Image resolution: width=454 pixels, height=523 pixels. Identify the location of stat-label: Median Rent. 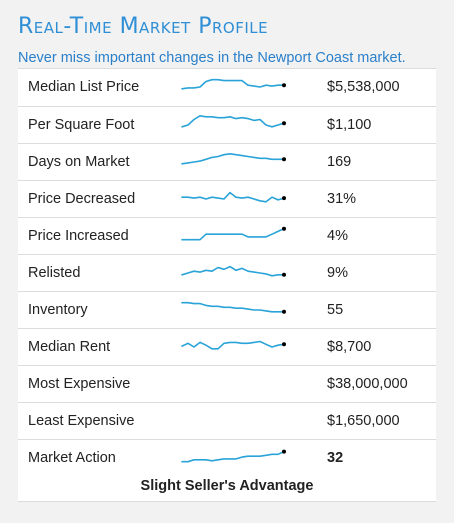
(69, 347).